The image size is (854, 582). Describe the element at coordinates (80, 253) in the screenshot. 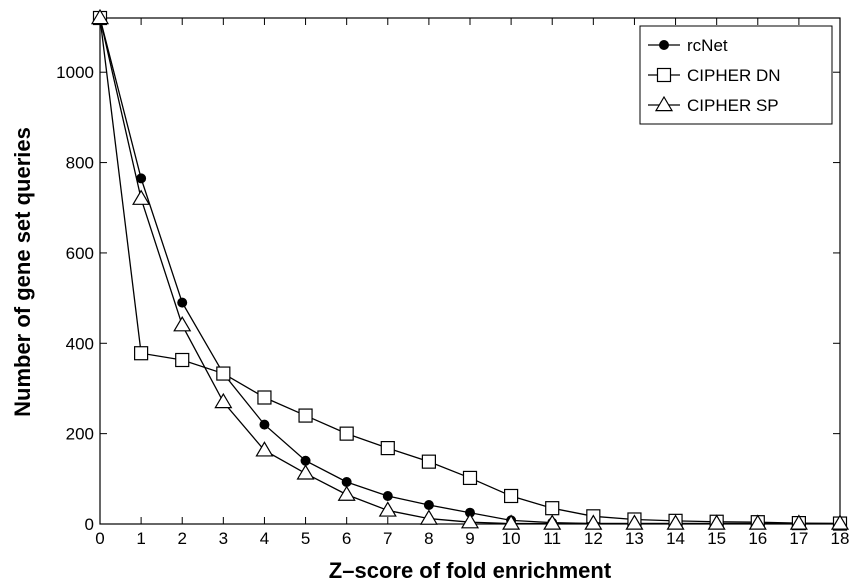

I see `y-tick-label: 600` at that location.